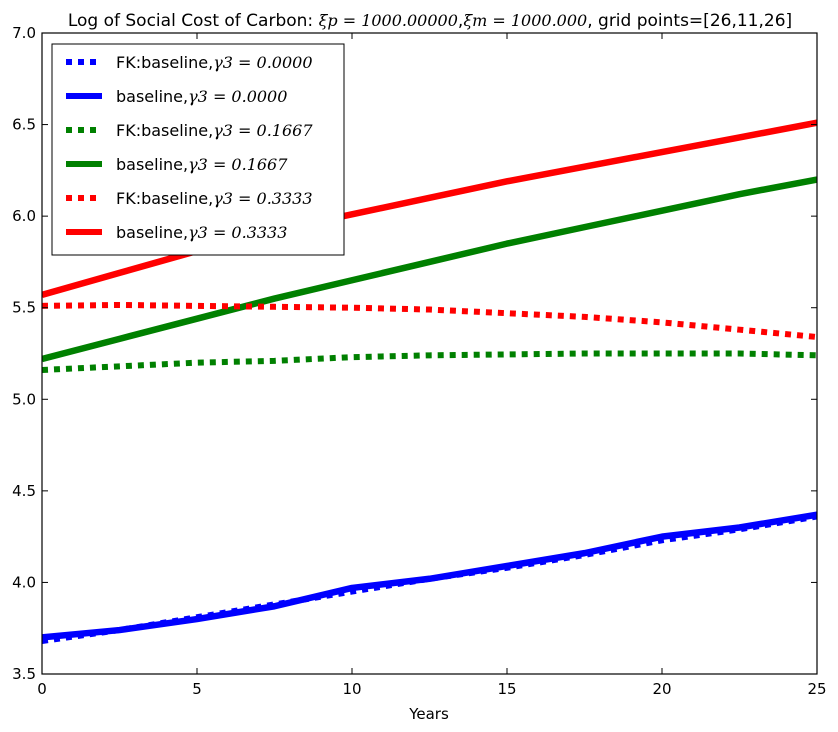 The image size is (838, 732). I want to click on y-tick-label: 7.0, so click(24, 33).